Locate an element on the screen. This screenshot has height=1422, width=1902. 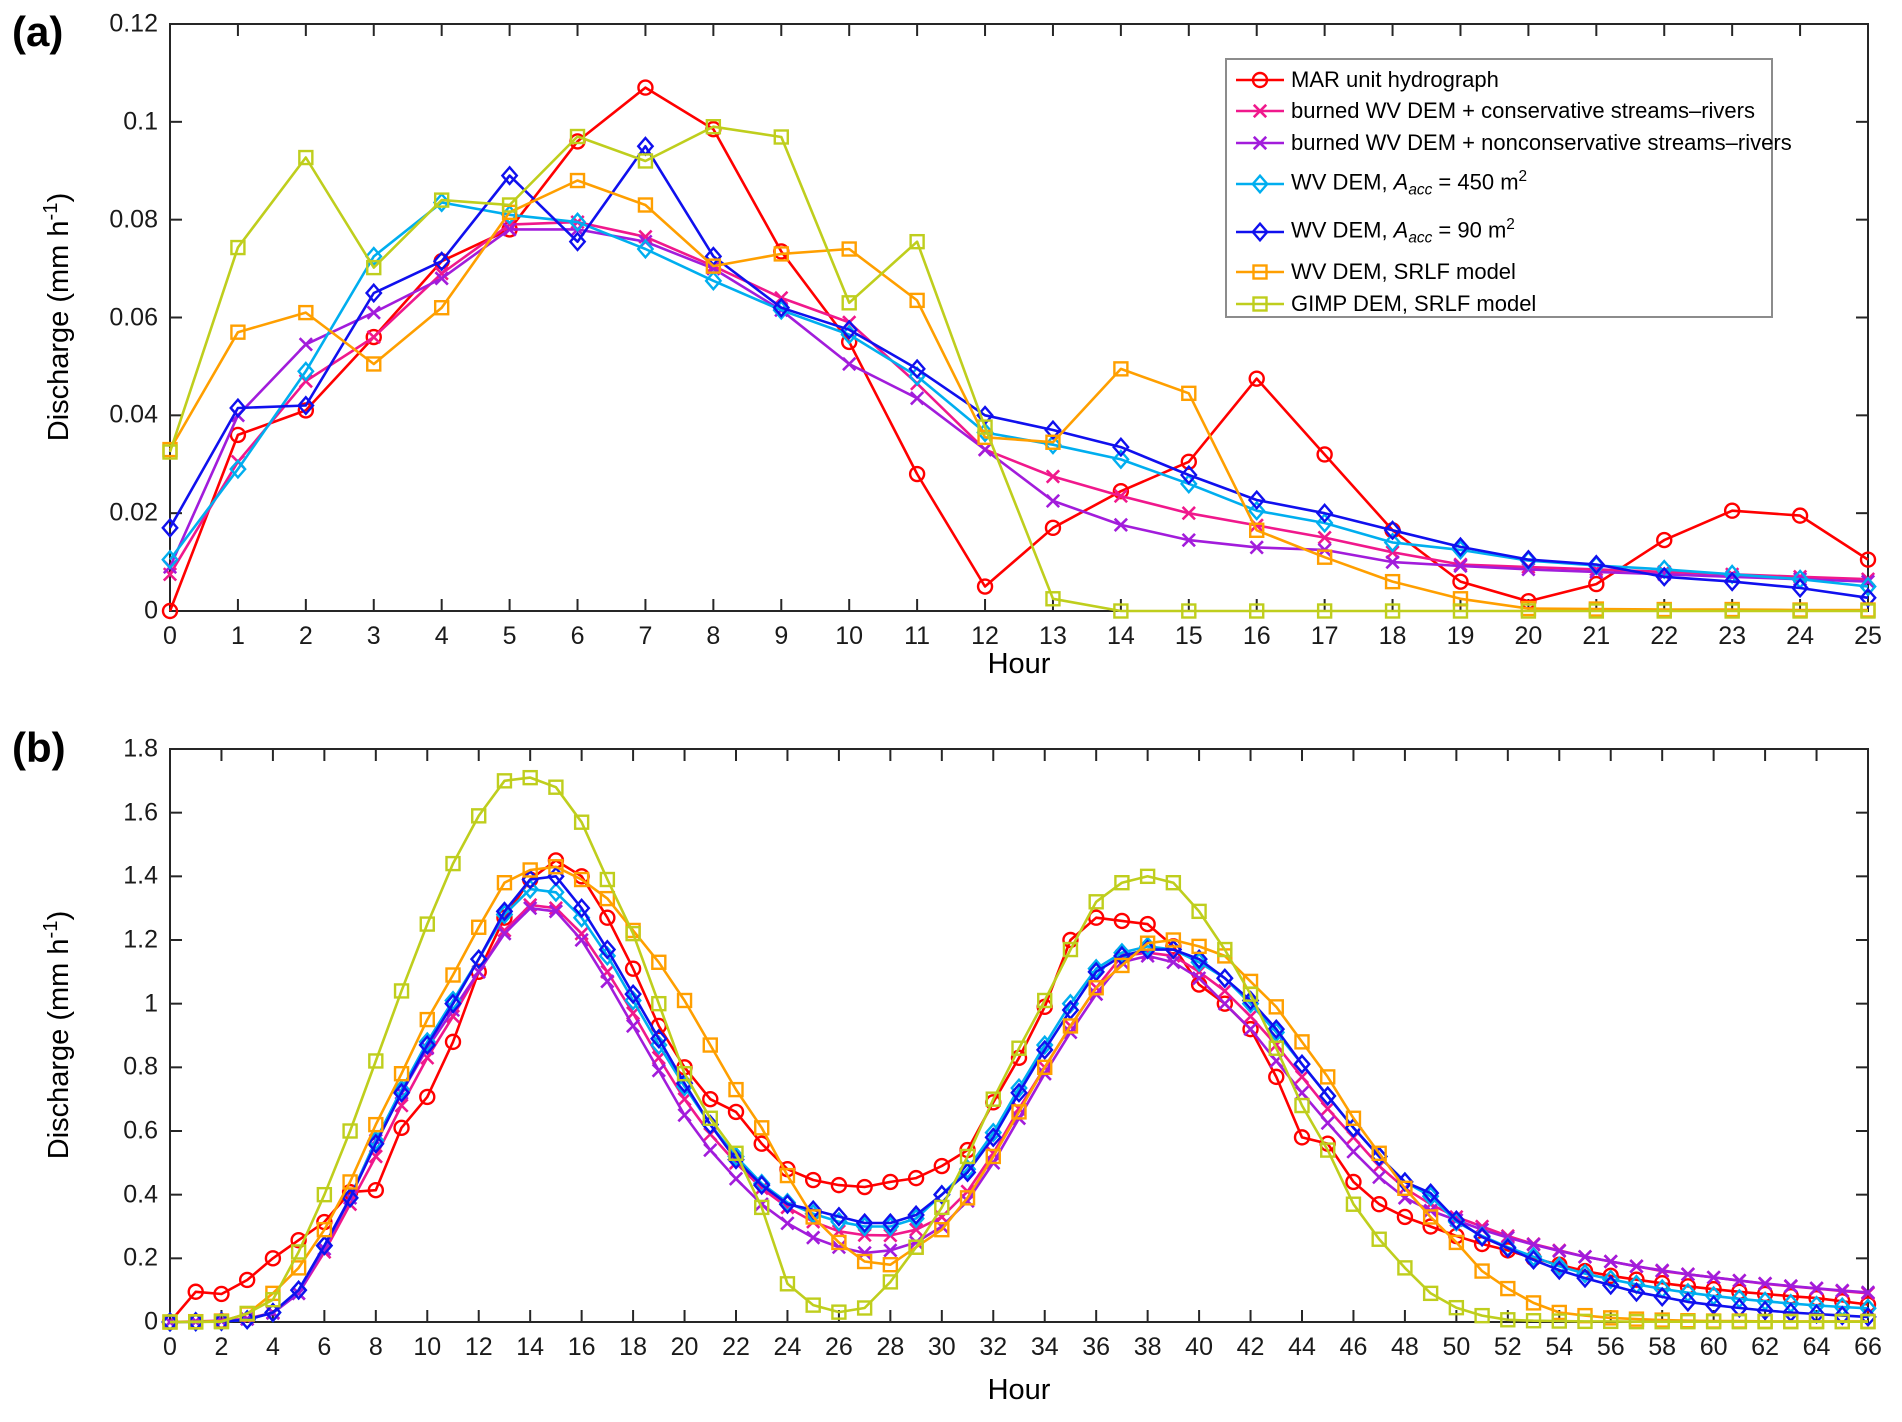
legend-label: GIMP DEM, SRLF model is located at coordinates (1413, 304).